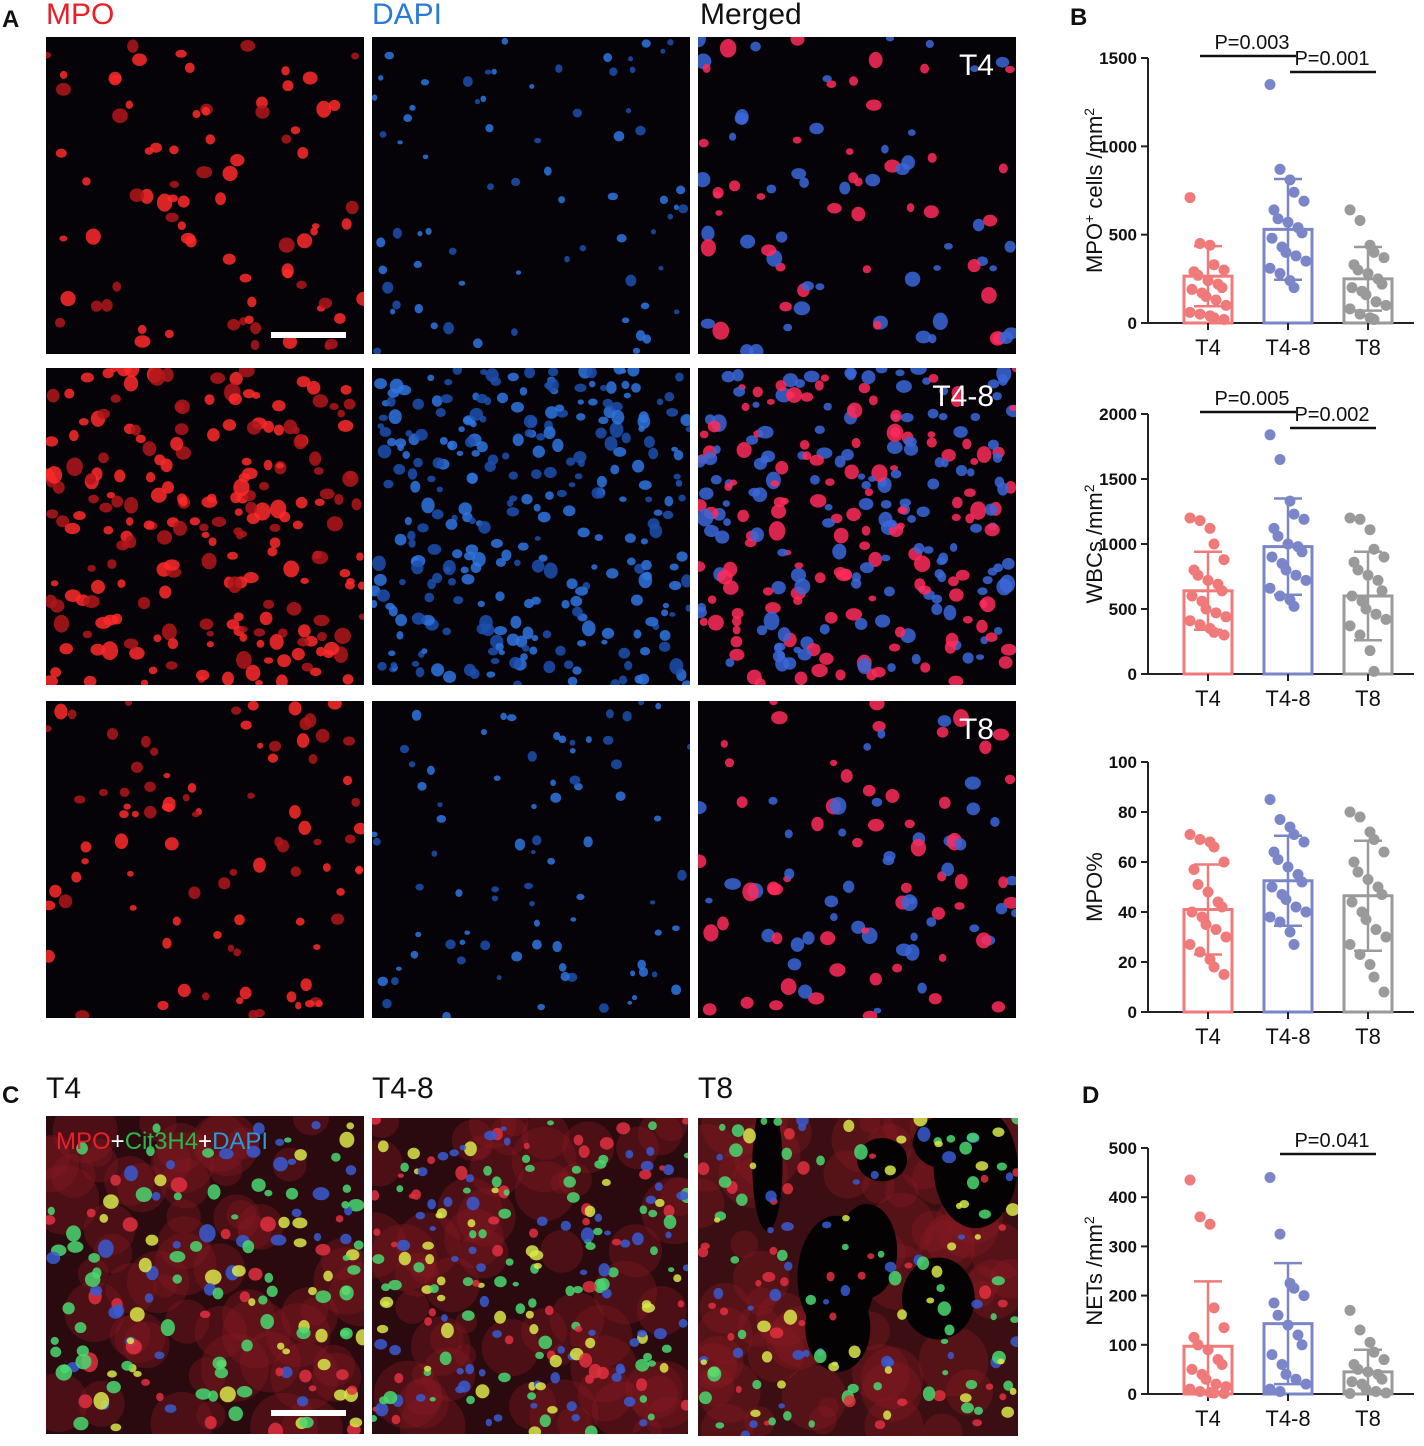 Image resolution: width=1424 pixels, height=1446 pixels. What do you see at coordinates (308, 1413) in the screenshot?
I see `scale-bar-c` at bounding box center [308, 1413].